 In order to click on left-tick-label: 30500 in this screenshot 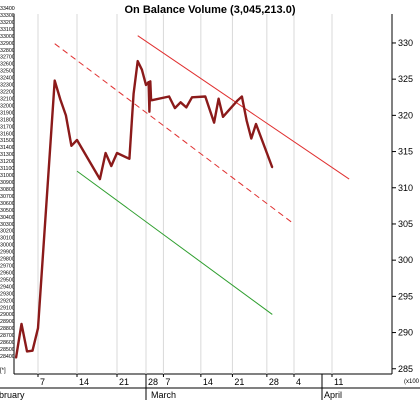, I will do `click(7, 211)`.